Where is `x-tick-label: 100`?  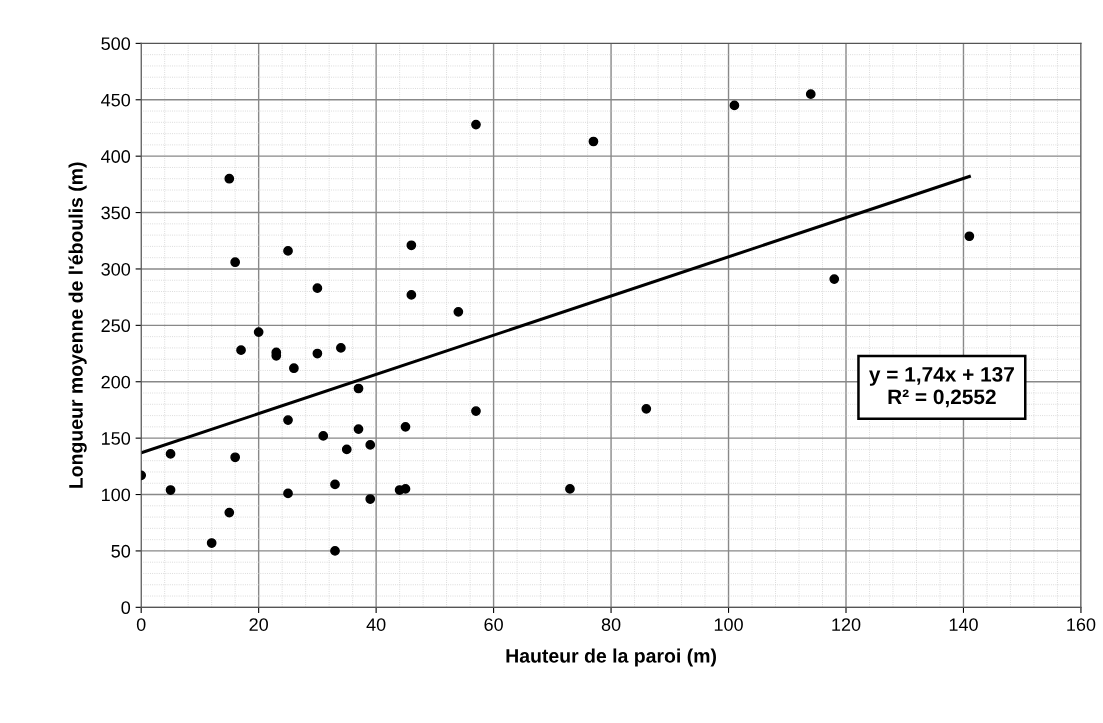
x-tick-label: 100 is located at coordinates (728, 624).